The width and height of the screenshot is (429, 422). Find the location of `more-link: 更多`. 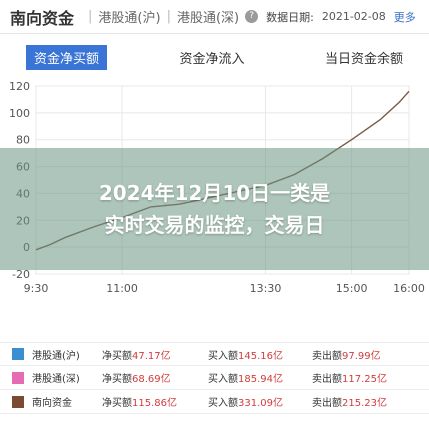

more-link: 更多 is located at coordinates (404, 17).